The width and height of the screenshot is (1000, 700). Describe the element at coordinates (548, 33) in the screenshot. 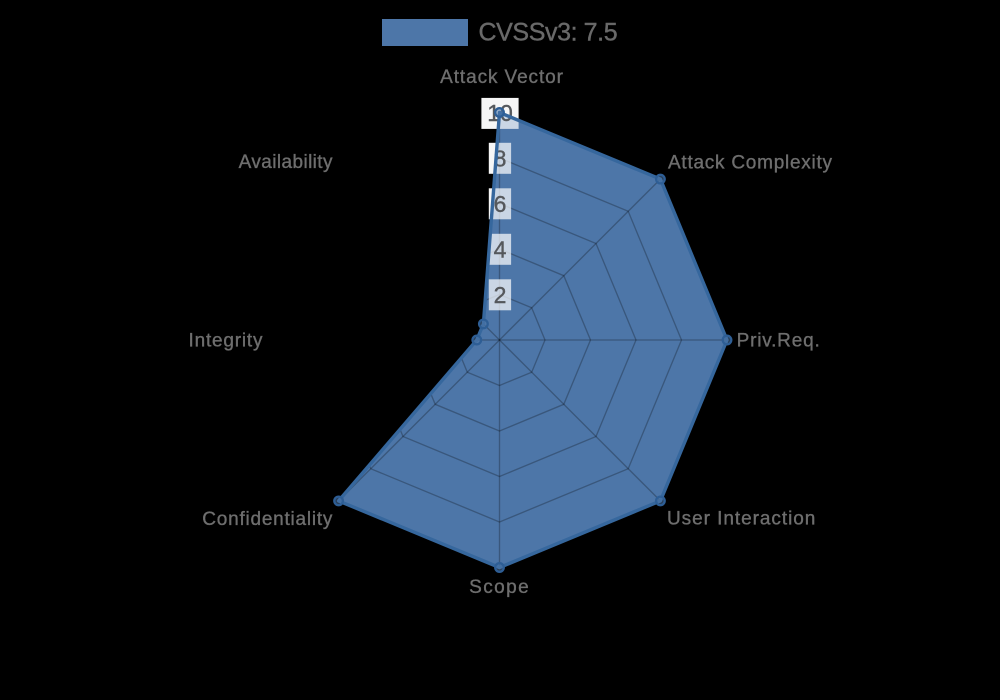

I see `svg-text: CVSSv3: 7.5` at that location.